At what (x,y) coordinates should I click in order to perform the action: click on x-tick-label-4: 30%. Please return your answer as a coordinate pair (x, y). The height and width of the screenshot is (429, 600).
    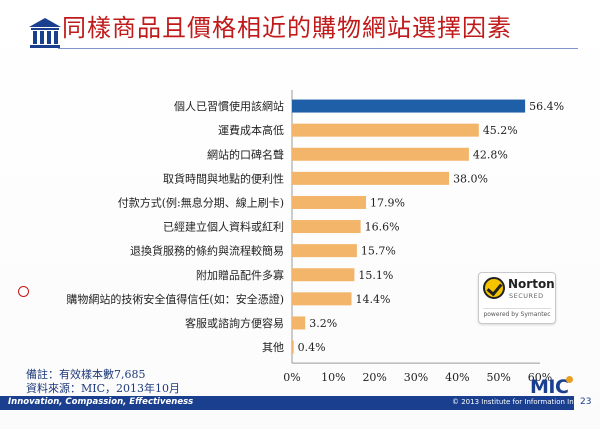
    Looking at the image, I should click on (416, 377).